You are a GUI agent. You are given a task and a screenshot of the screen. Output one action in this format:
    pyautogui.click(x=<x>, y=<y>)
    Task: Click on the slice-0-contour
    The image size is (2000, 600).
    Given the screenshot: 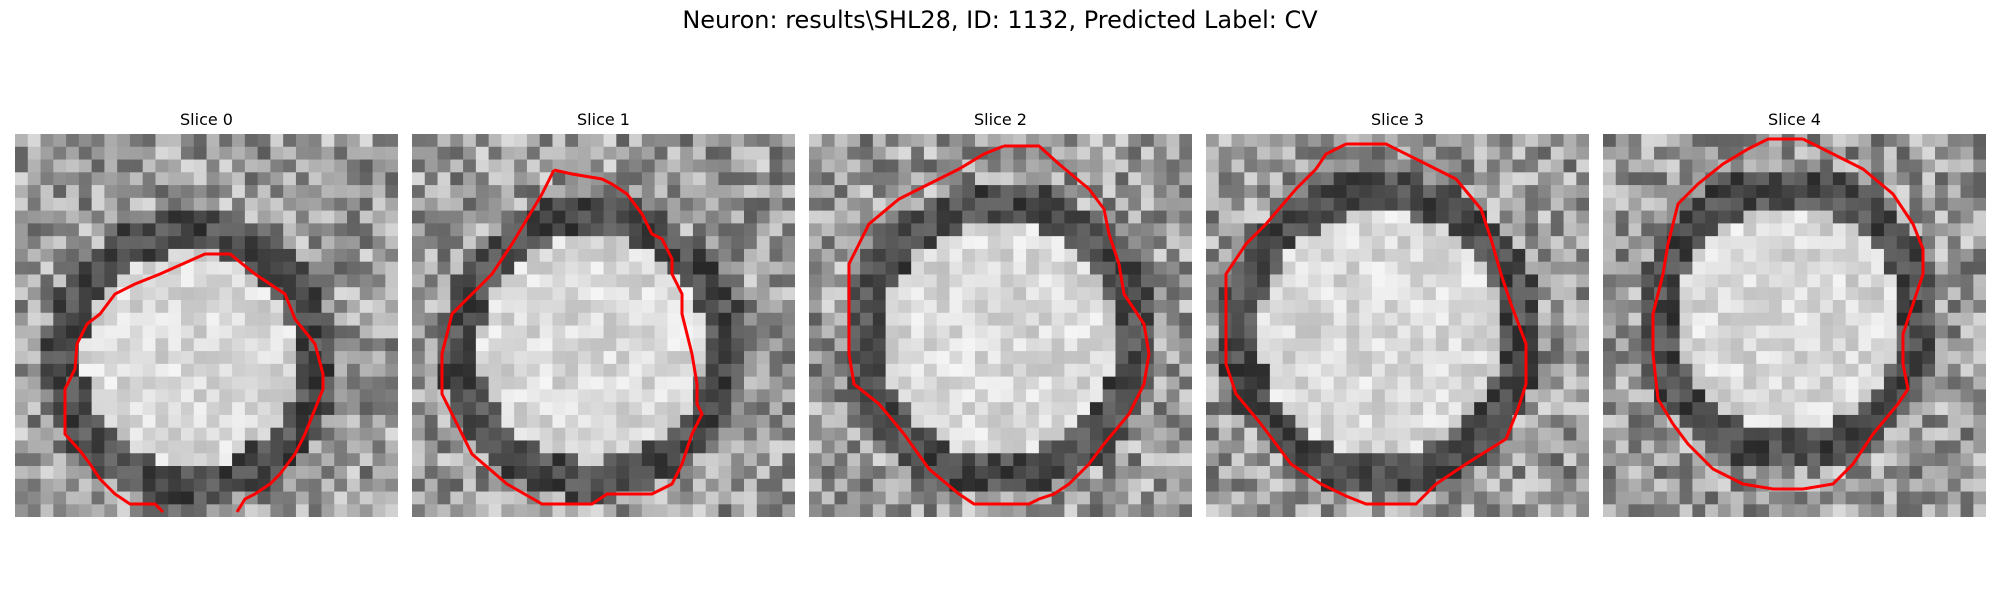 What is the action you would take?
    pyautogui.click(x=194, y=383)
    